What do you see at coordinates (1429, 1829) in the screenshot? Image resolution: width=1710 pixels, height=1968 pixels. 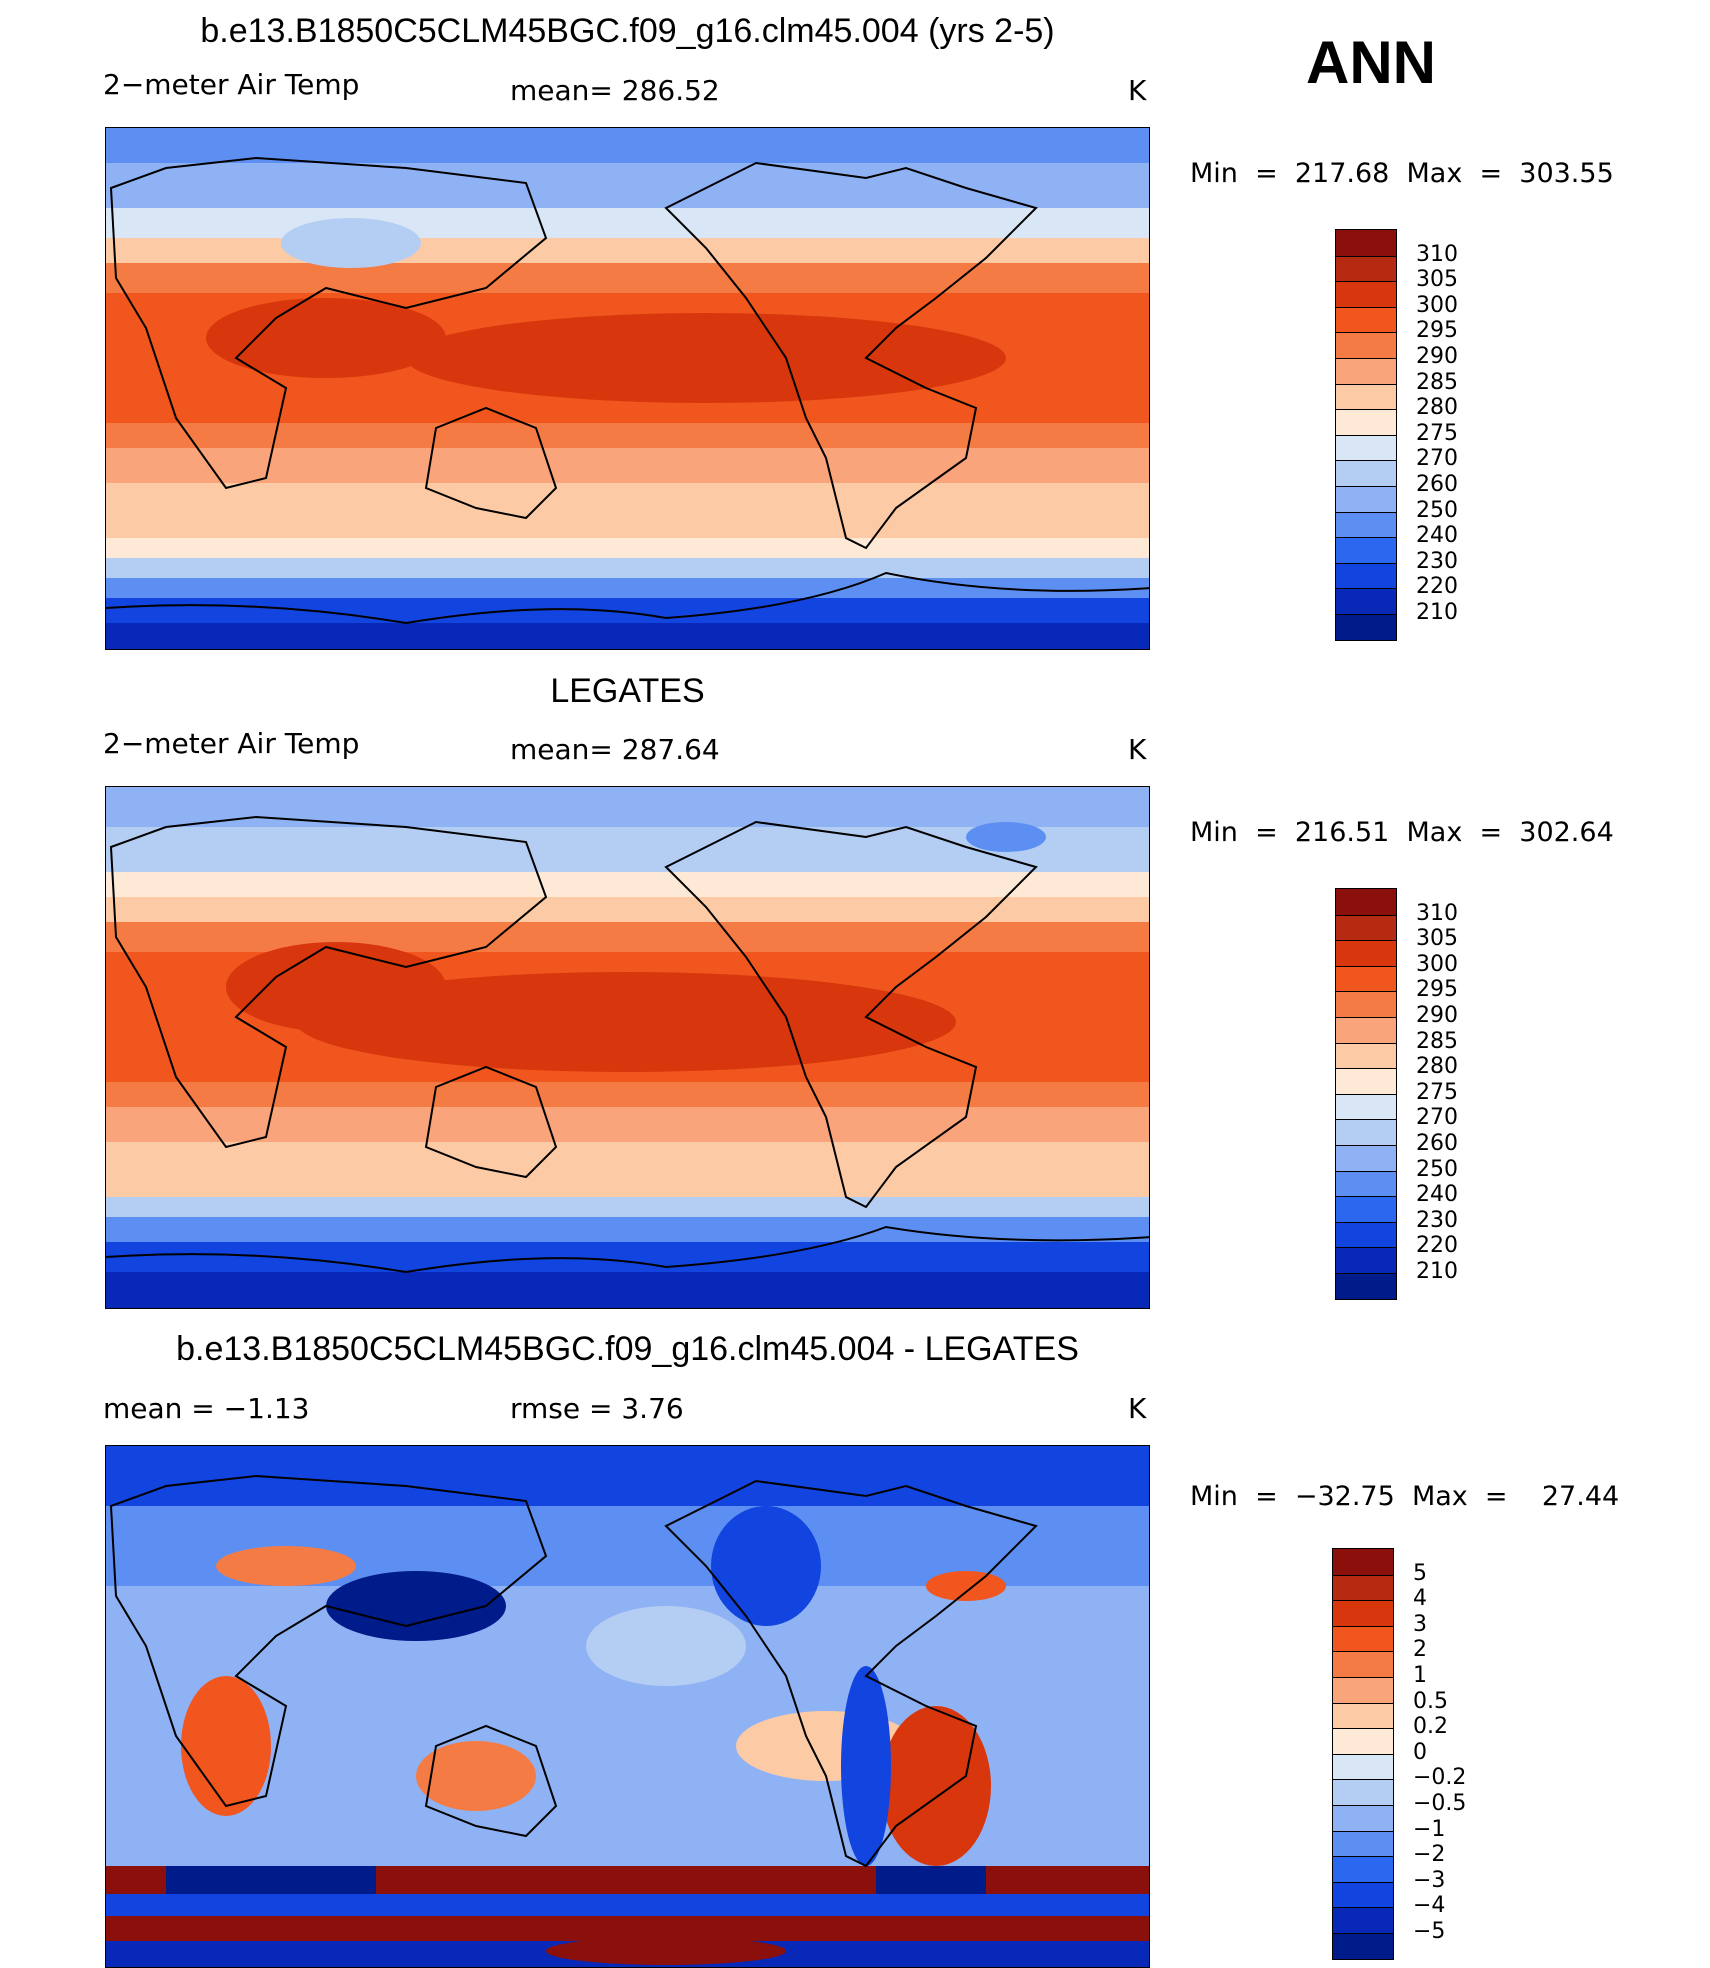 I see `panel-diff-colorbar-label: −1` at bounding box center [1429, 1829].